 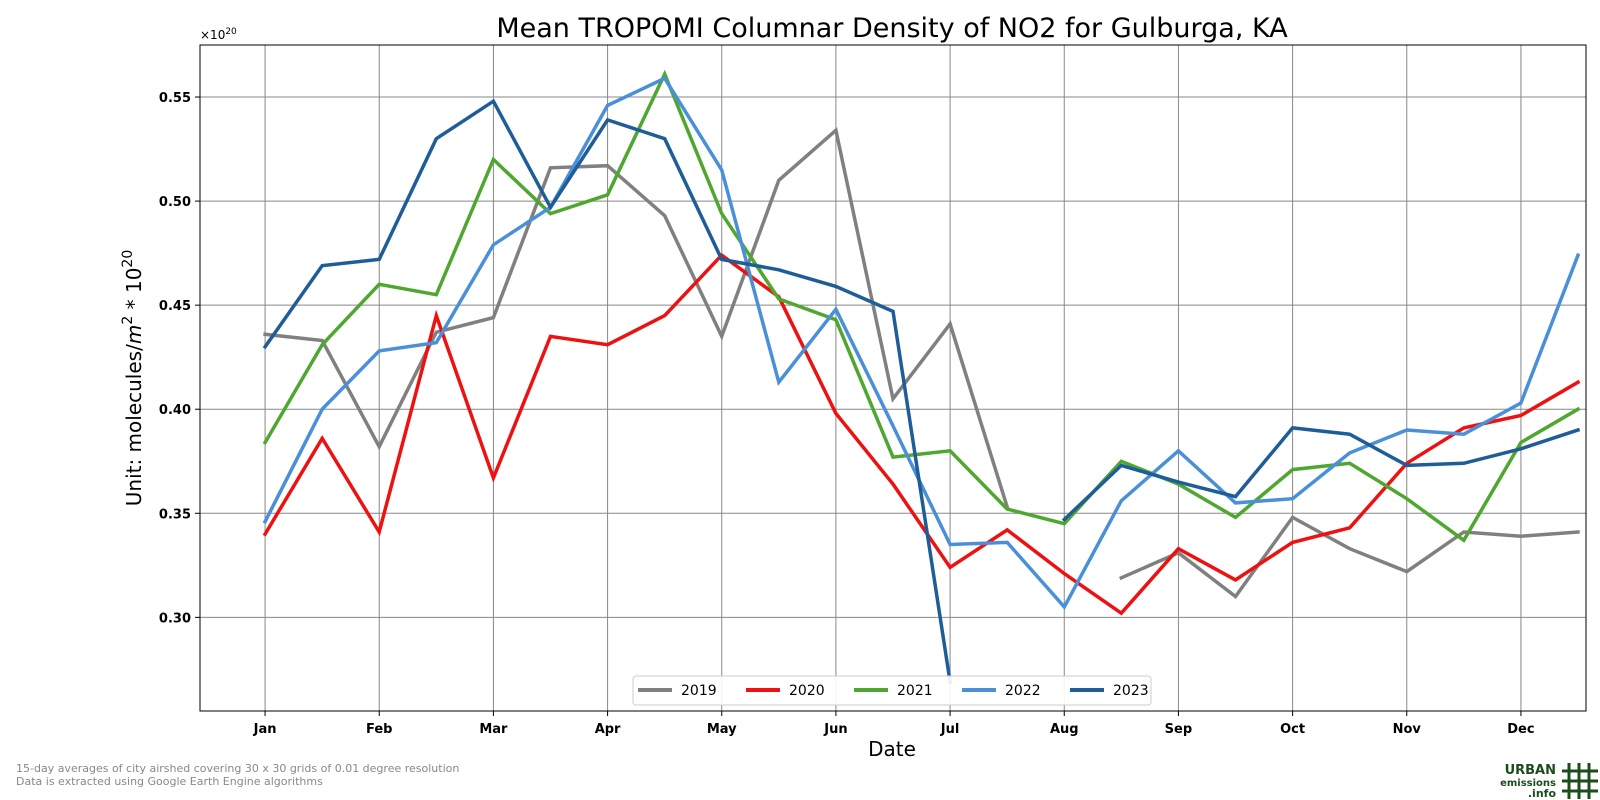 What do you see at coordinates (1542, 793) in the screenshot?
I see `logo-word-3: .info` at bounding box center [1542, 793].